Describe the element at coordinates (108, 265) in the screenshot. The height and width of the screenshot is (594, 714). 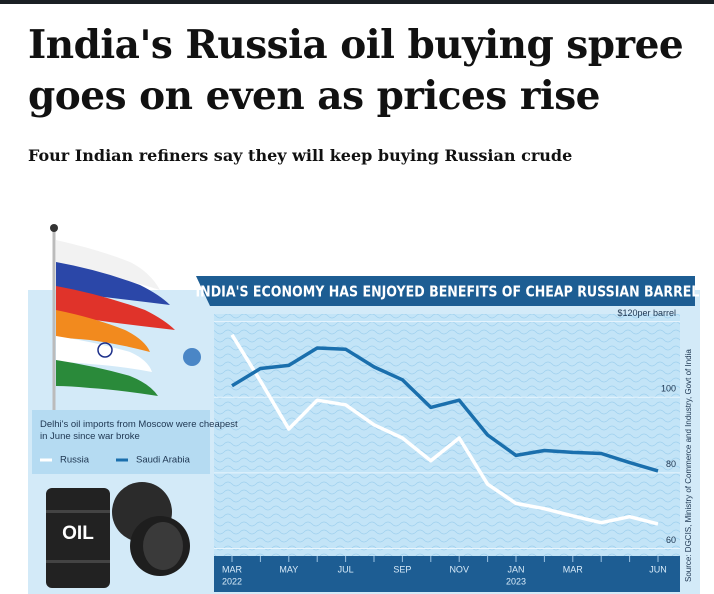
I see `flag-white` at that location.